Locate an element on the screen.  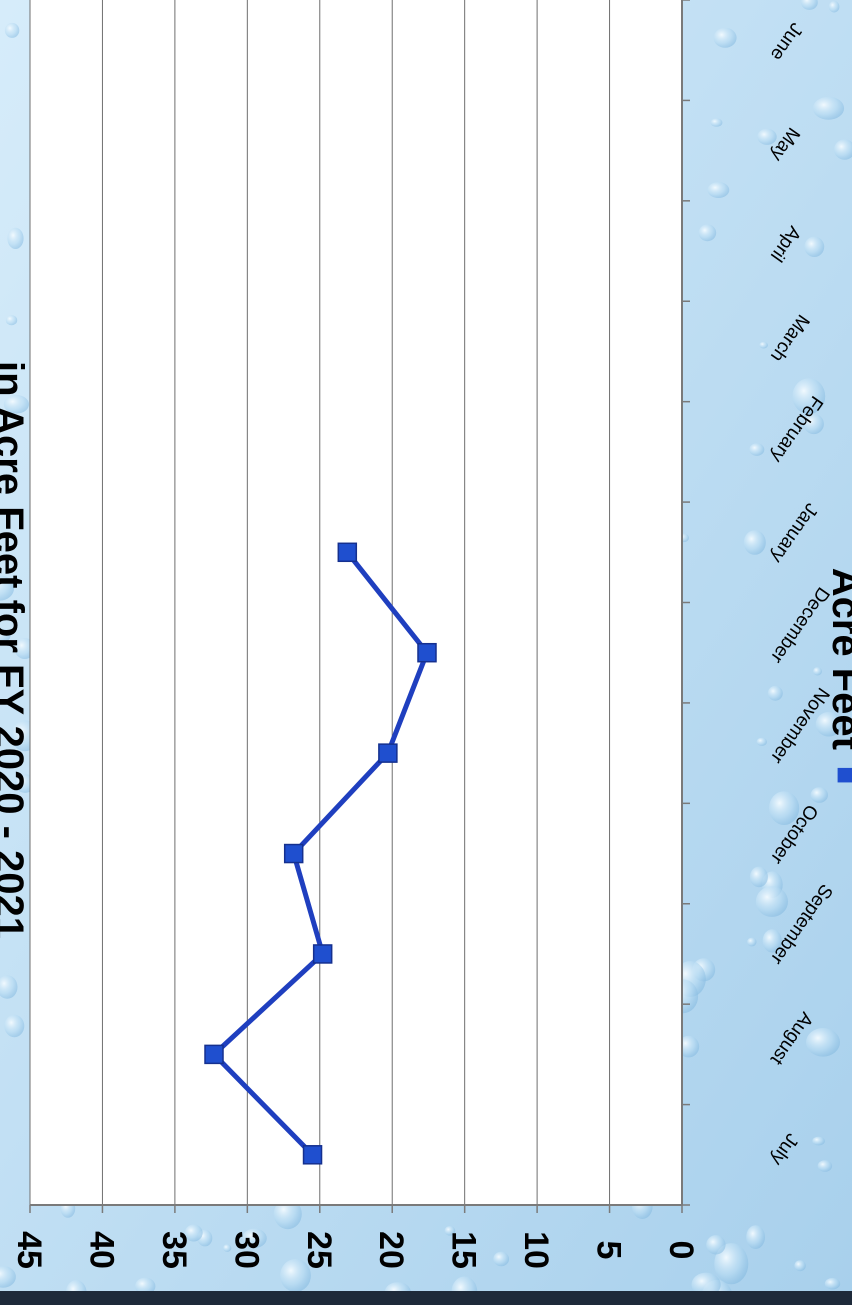
value-tick-label: 15 is located at coordinates (464, 1250).